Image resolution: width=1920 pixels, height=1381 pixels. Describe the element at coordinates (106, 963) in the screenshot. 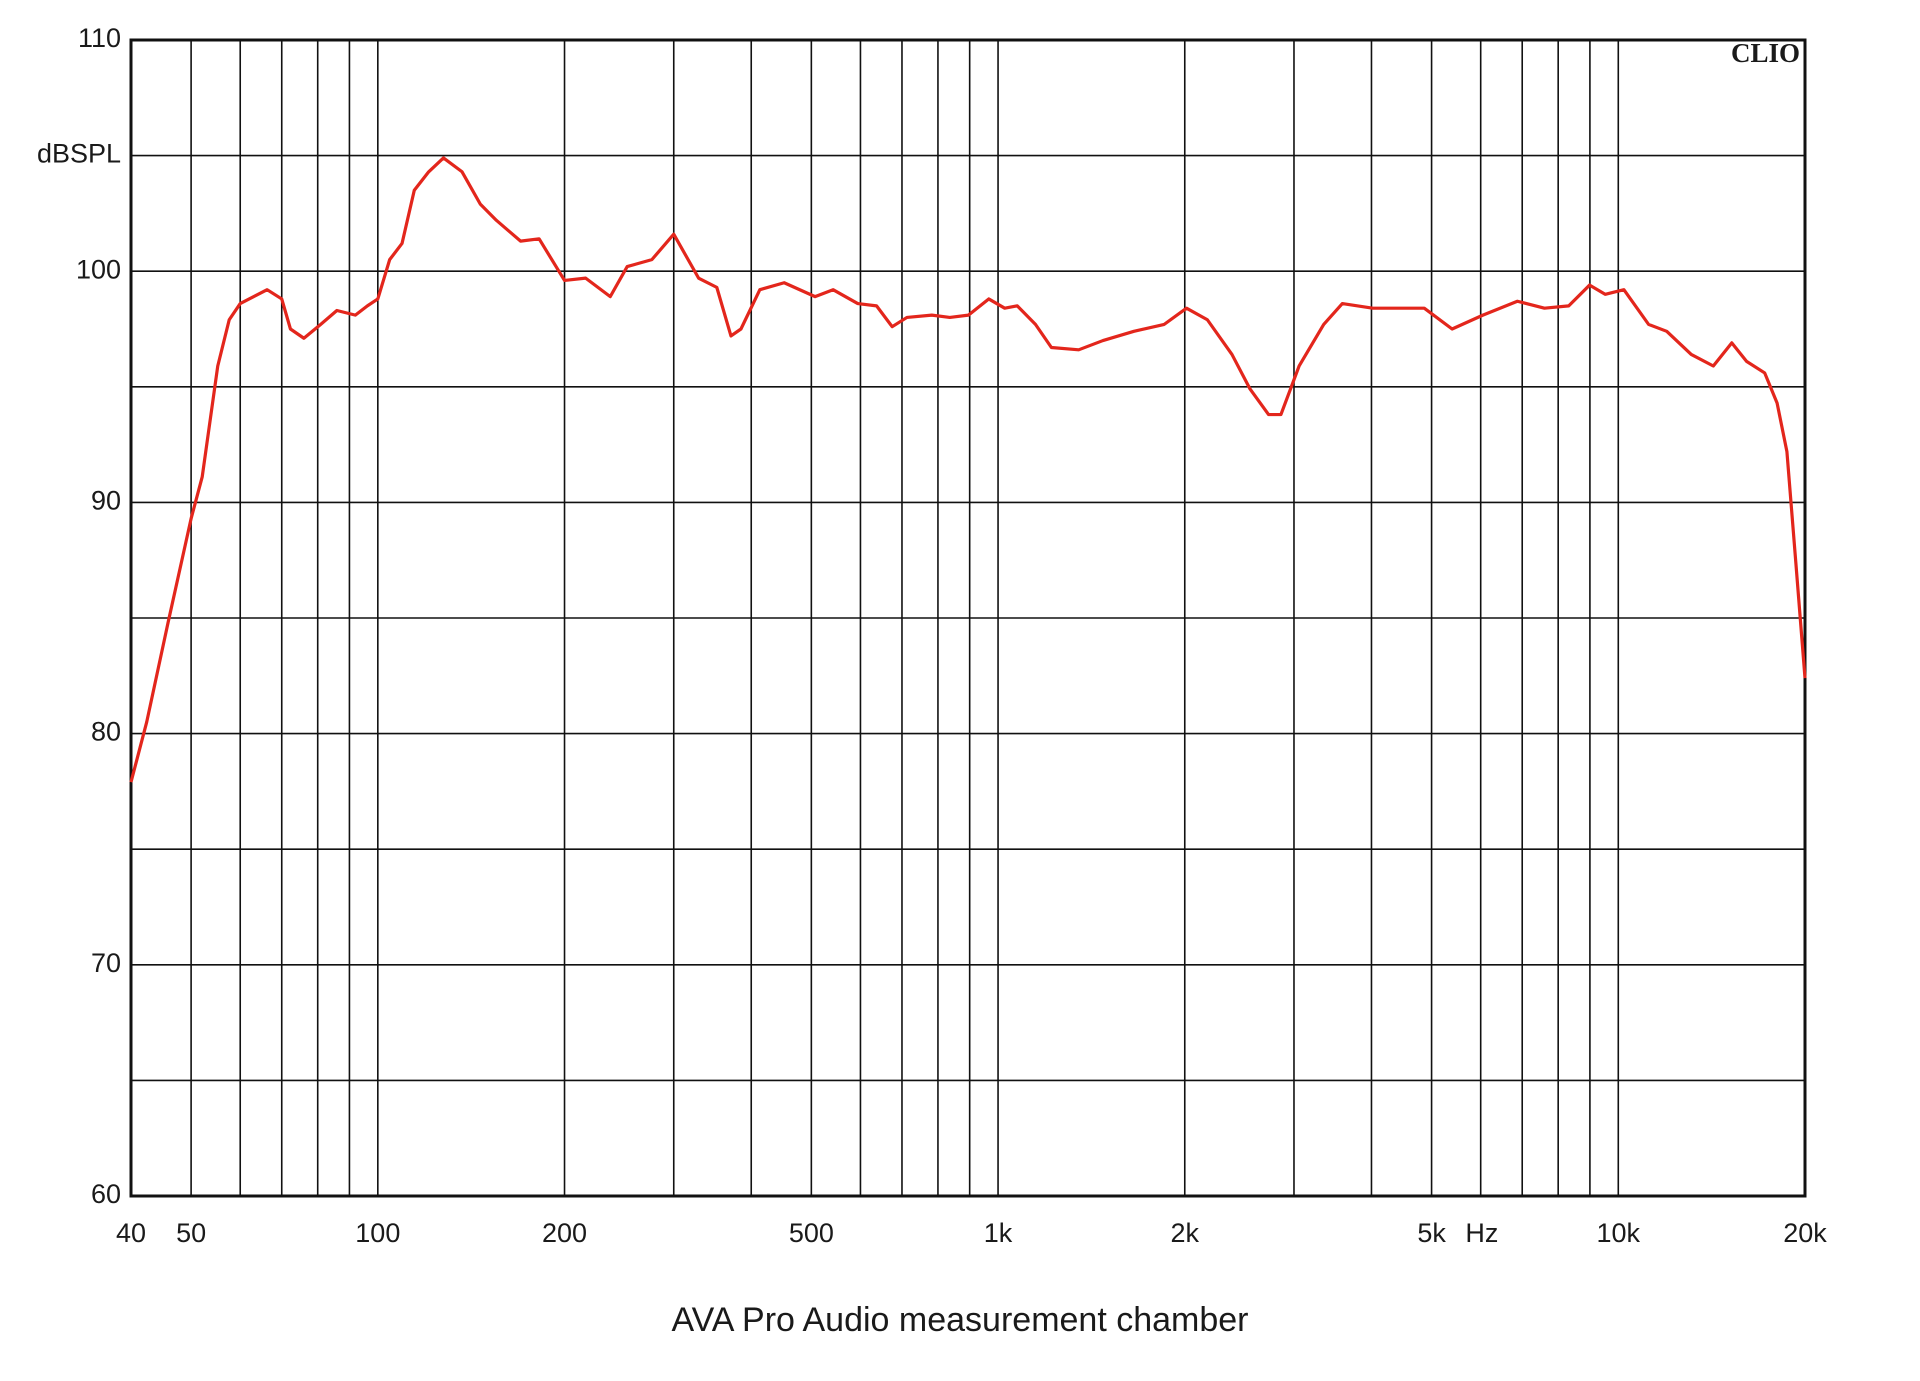

I see `y-tick-label: 70` at that location.